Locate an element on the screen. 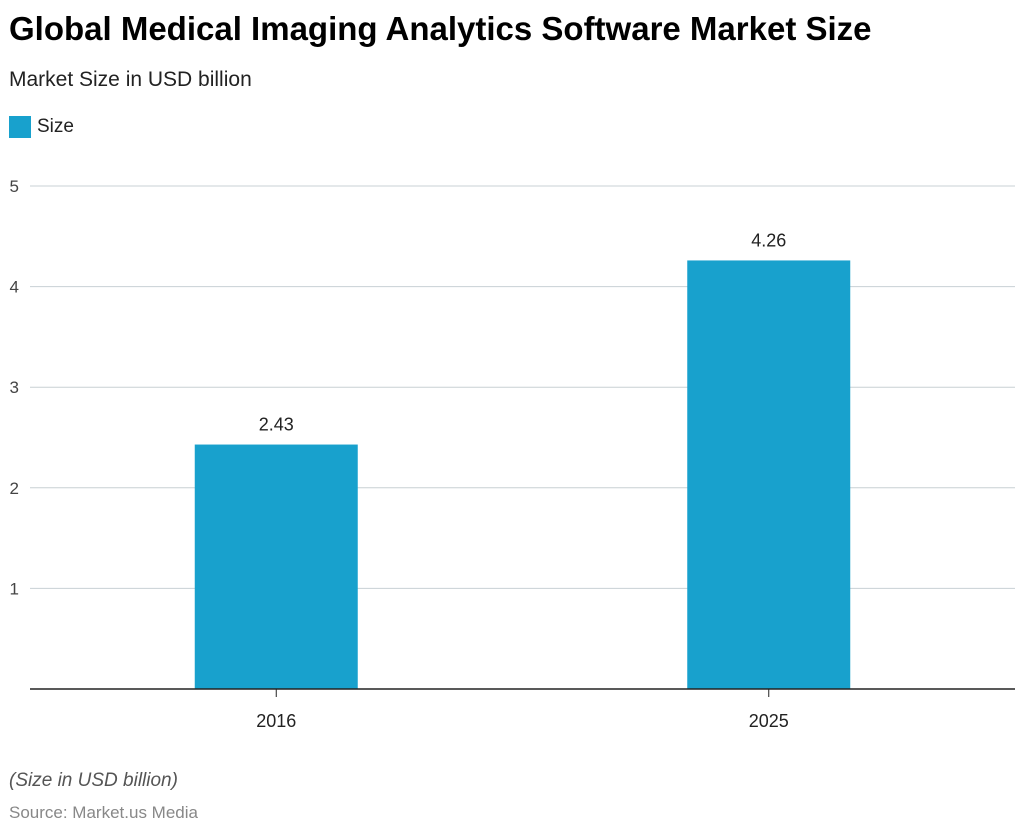 The height and width of the screenshot is (833, 1024). y-tick-label: 2 is located at coordinates (14, 488).